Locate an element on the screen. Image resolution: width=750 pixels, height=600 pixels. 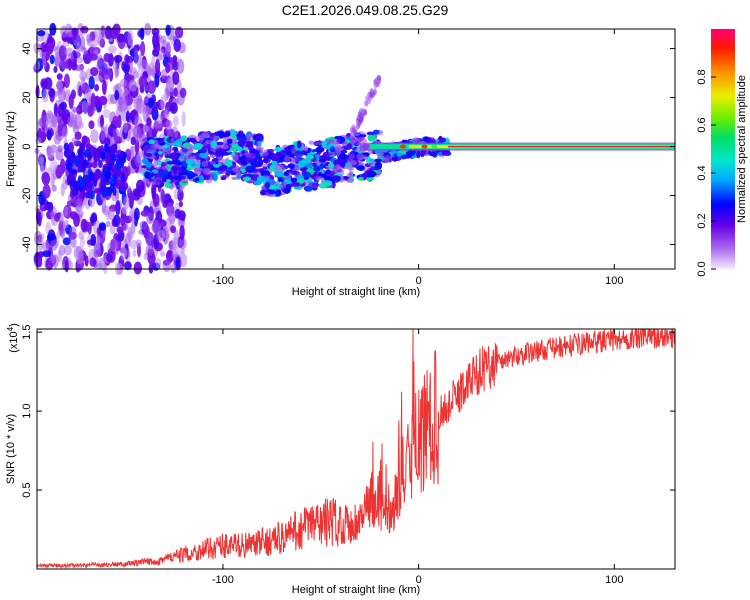
x-tick-label: -100 is located at coordinates (223, 281).